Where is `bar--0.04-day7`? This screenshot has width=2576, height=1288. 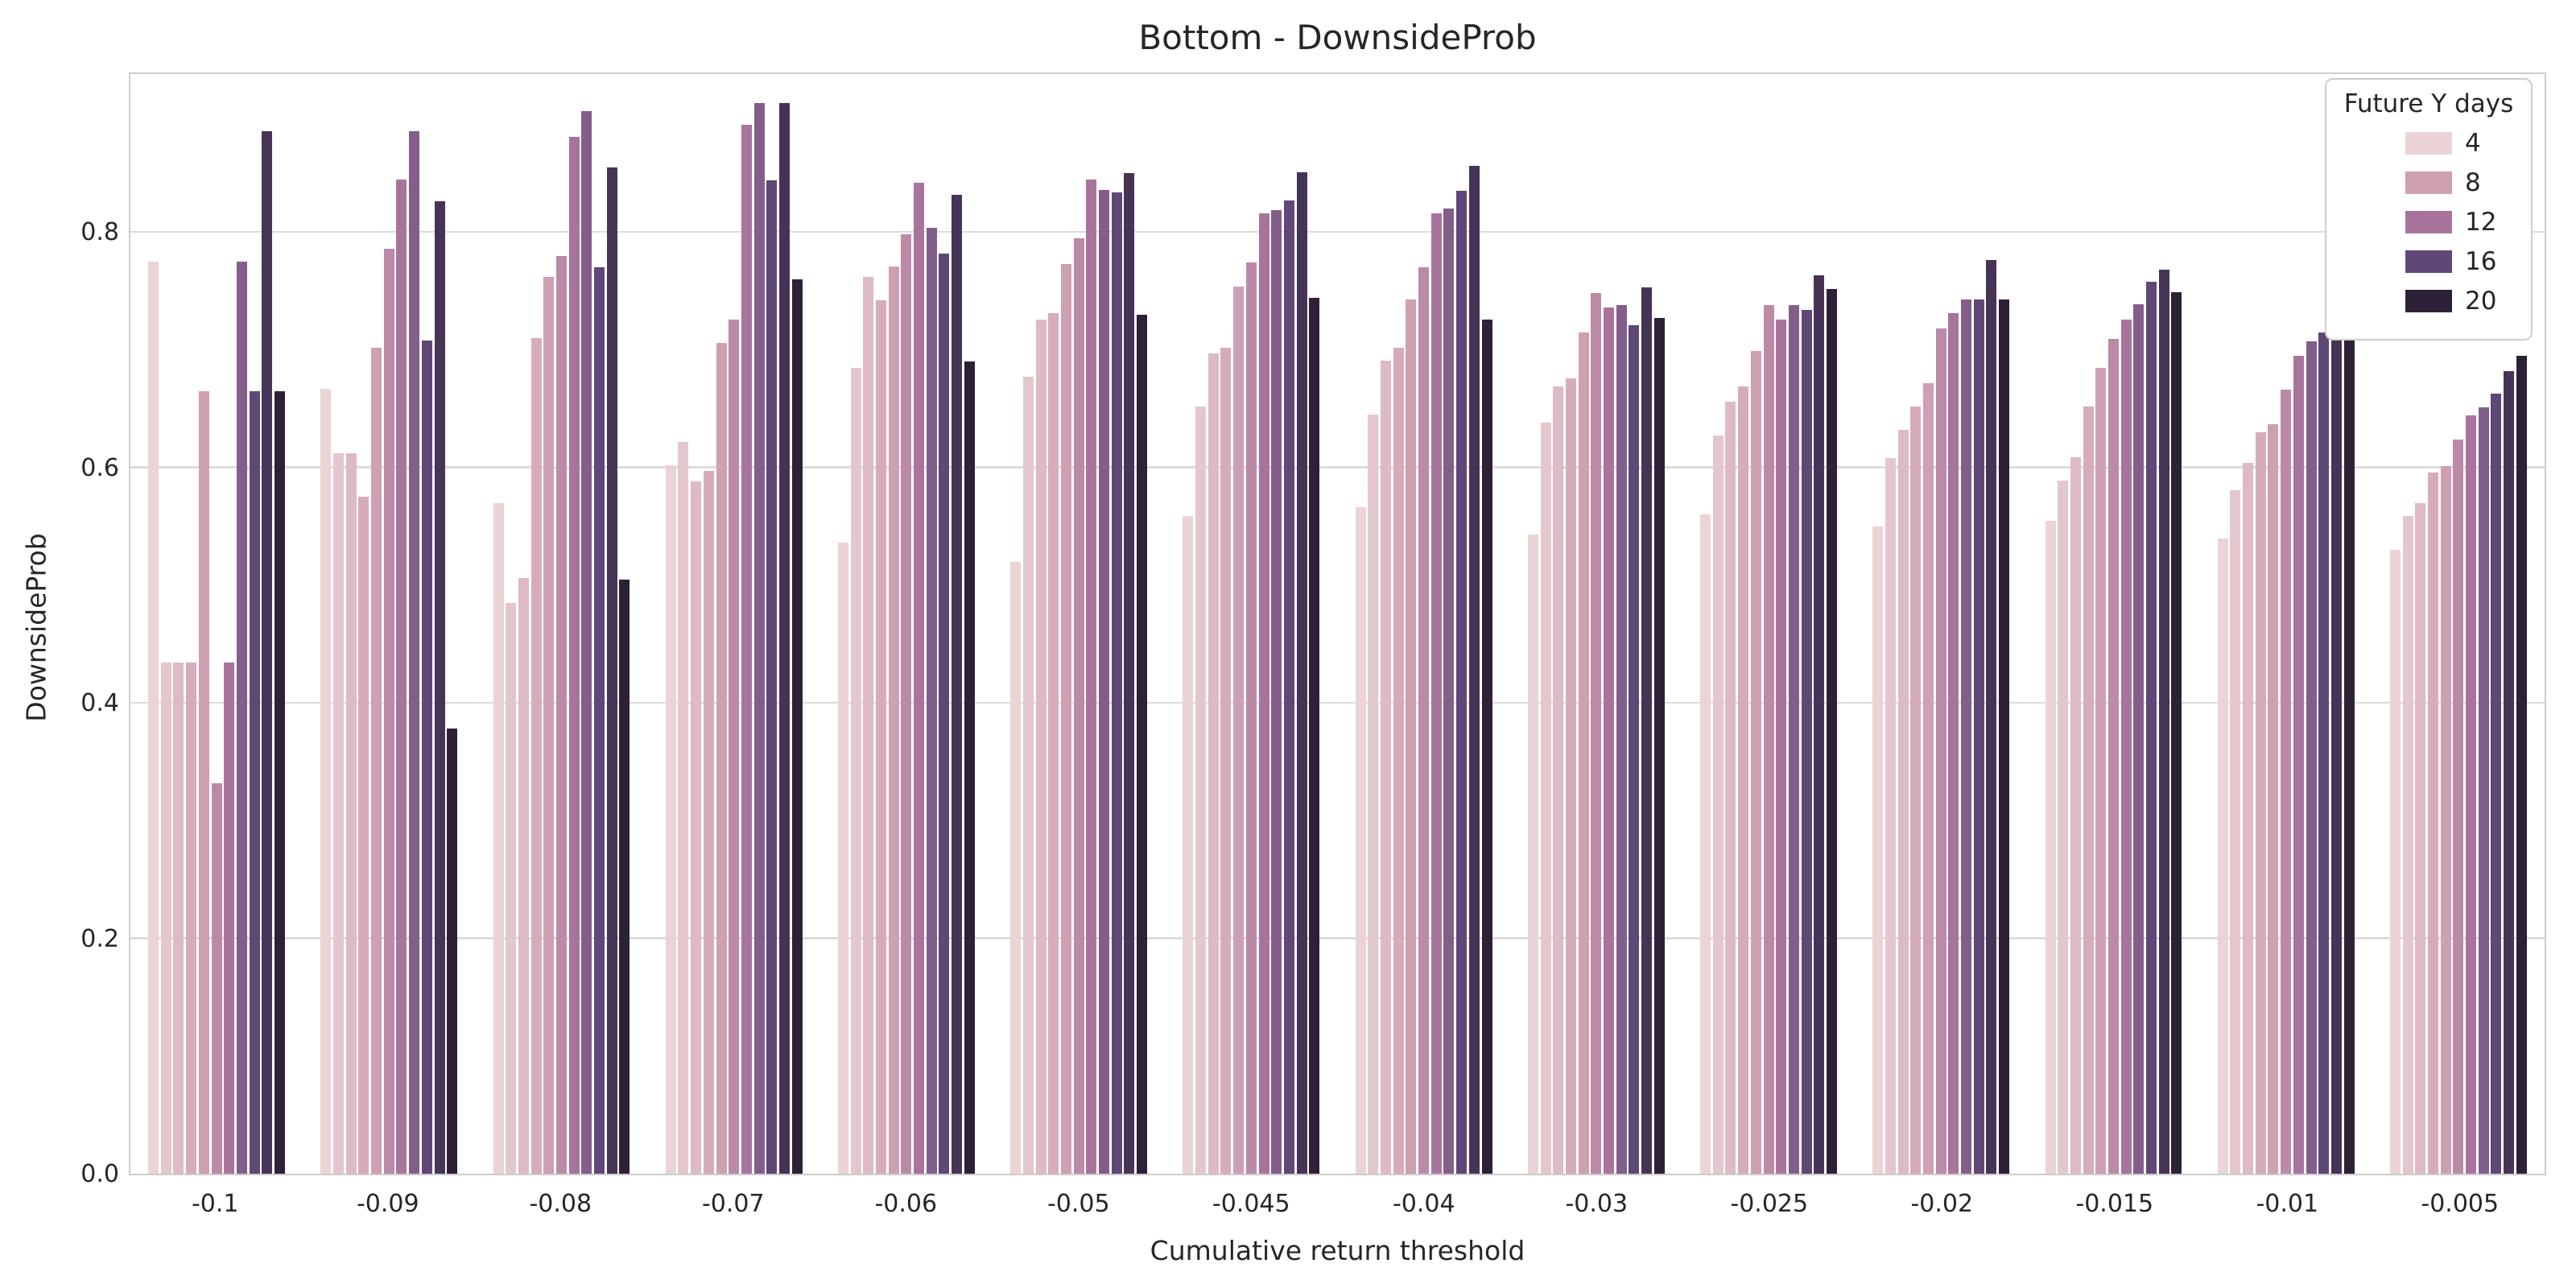
bar--0.04-day7 is located at coordinates (1398, 760).